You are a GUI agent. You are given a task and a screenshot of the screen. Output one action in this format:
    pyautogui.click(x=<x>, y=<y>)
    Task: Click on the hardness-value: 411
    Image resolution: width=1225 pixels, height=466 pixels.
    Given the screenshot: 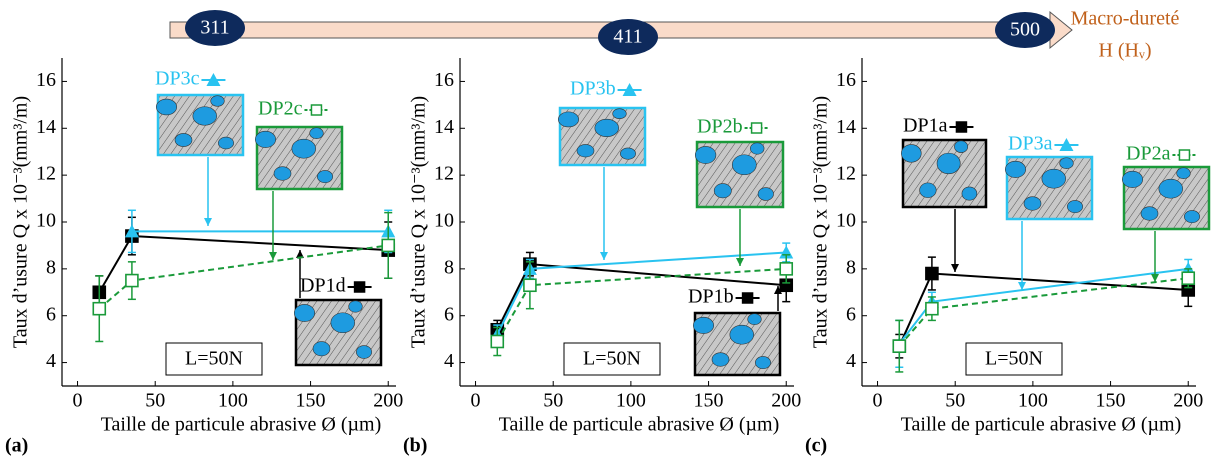 What is the action you would take?
    pyautogui.click(x=627, y=37)
    